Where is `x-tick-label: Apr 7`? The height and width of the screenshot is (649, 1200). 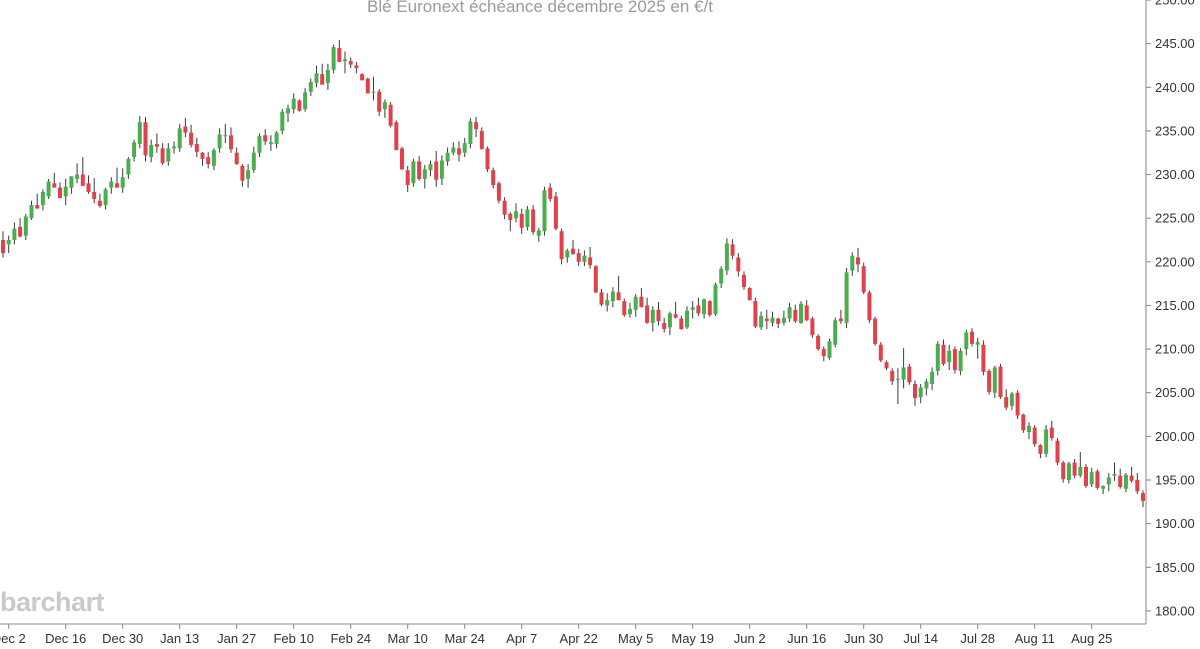
x-tick-label: Apr 7 is located at coordinates (521, 638).